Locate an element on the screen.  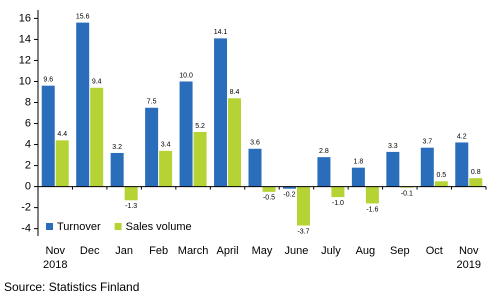
y-tick-label: 0 is located at coordinates (28, 187).